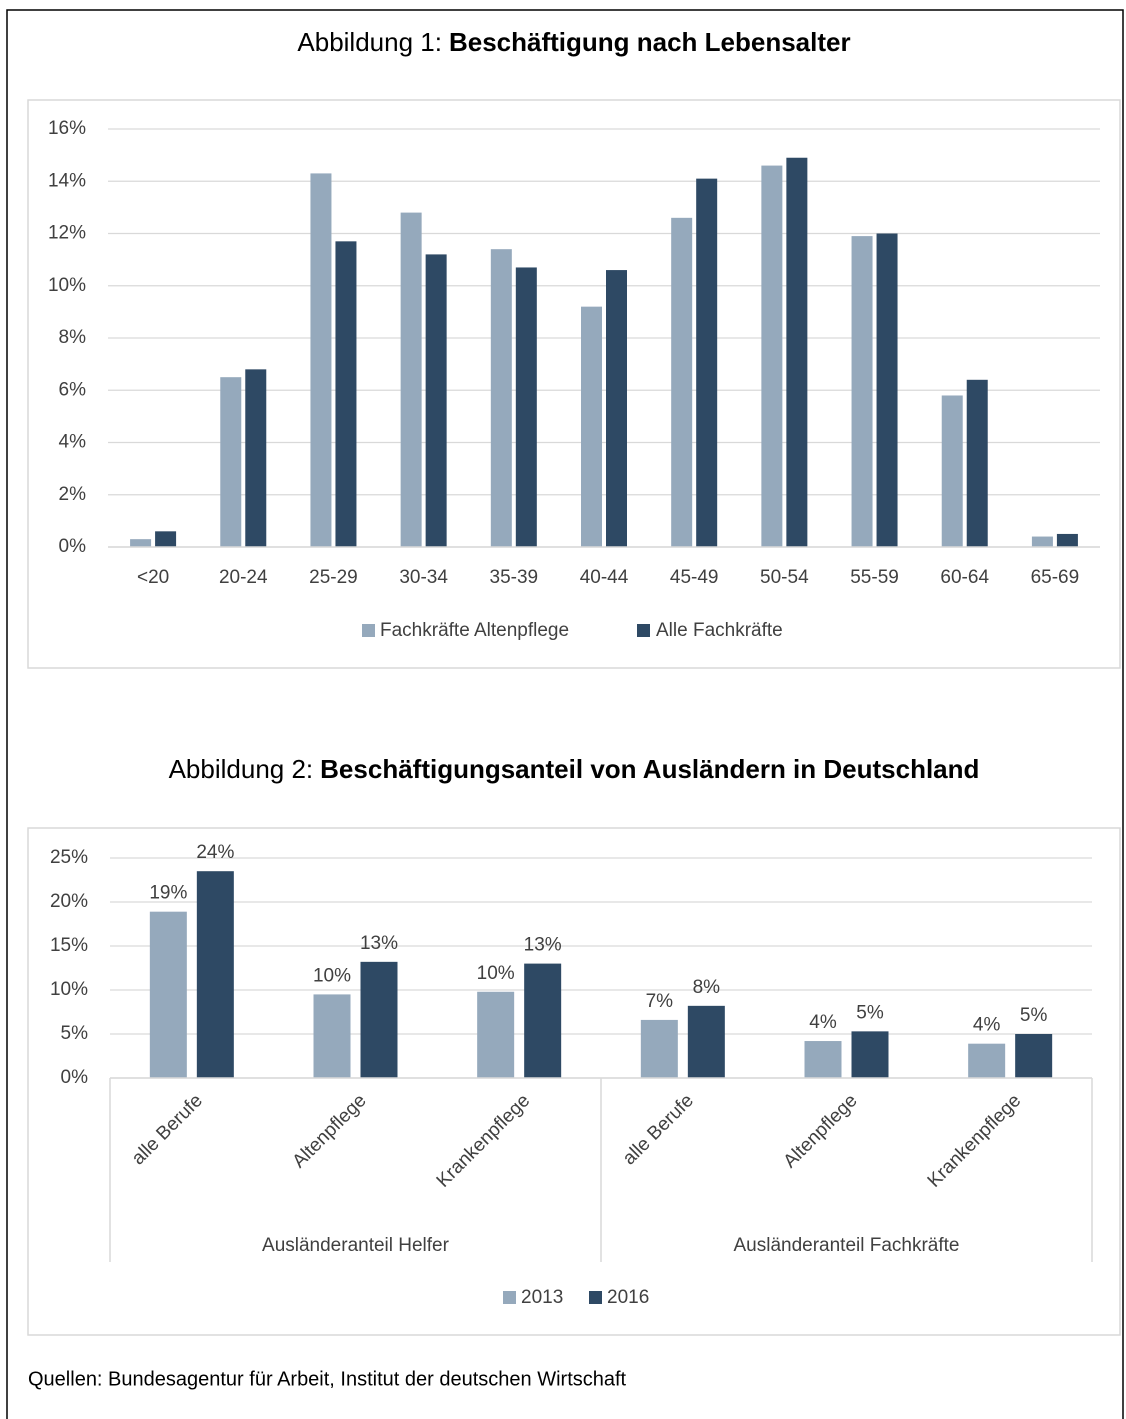  What do you see at coordinates (719, 630) in the screenshot?
I see `legend-label: Alle Fachkräfte` at bounding box center [719, 630].